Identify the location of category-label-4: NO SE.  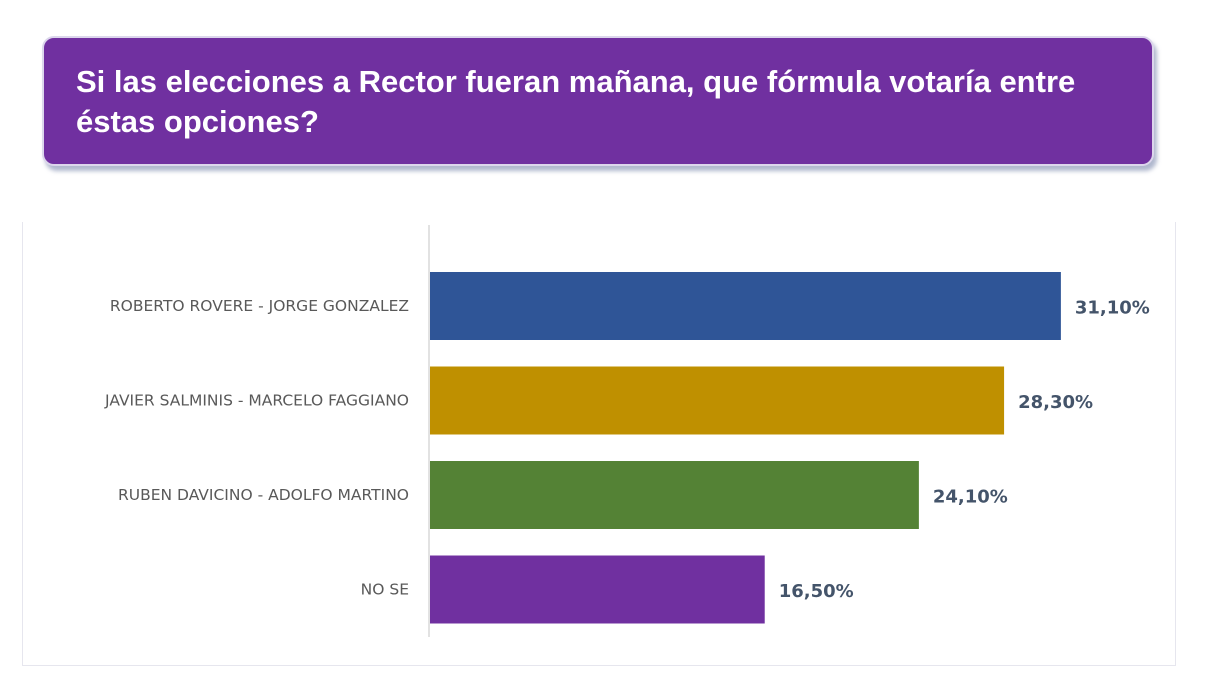
(385, 590).